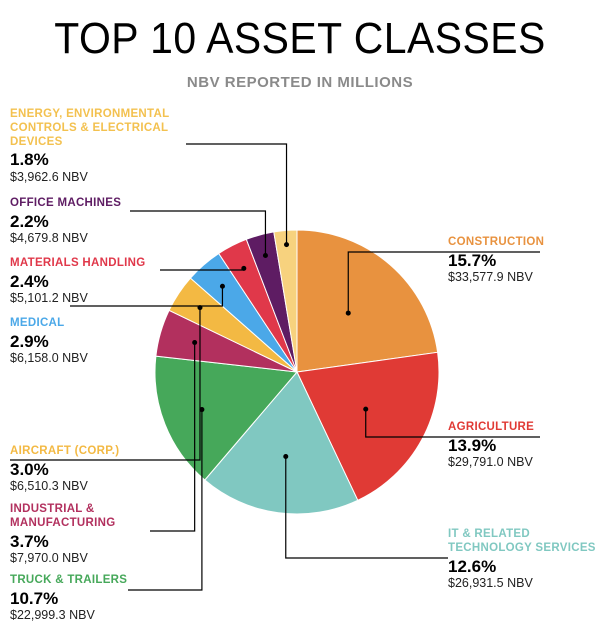  What do you see at coordinates (472, 260) in the screenshot?
I see `label-percent: 15.7%` at bounding box center [472, 260].